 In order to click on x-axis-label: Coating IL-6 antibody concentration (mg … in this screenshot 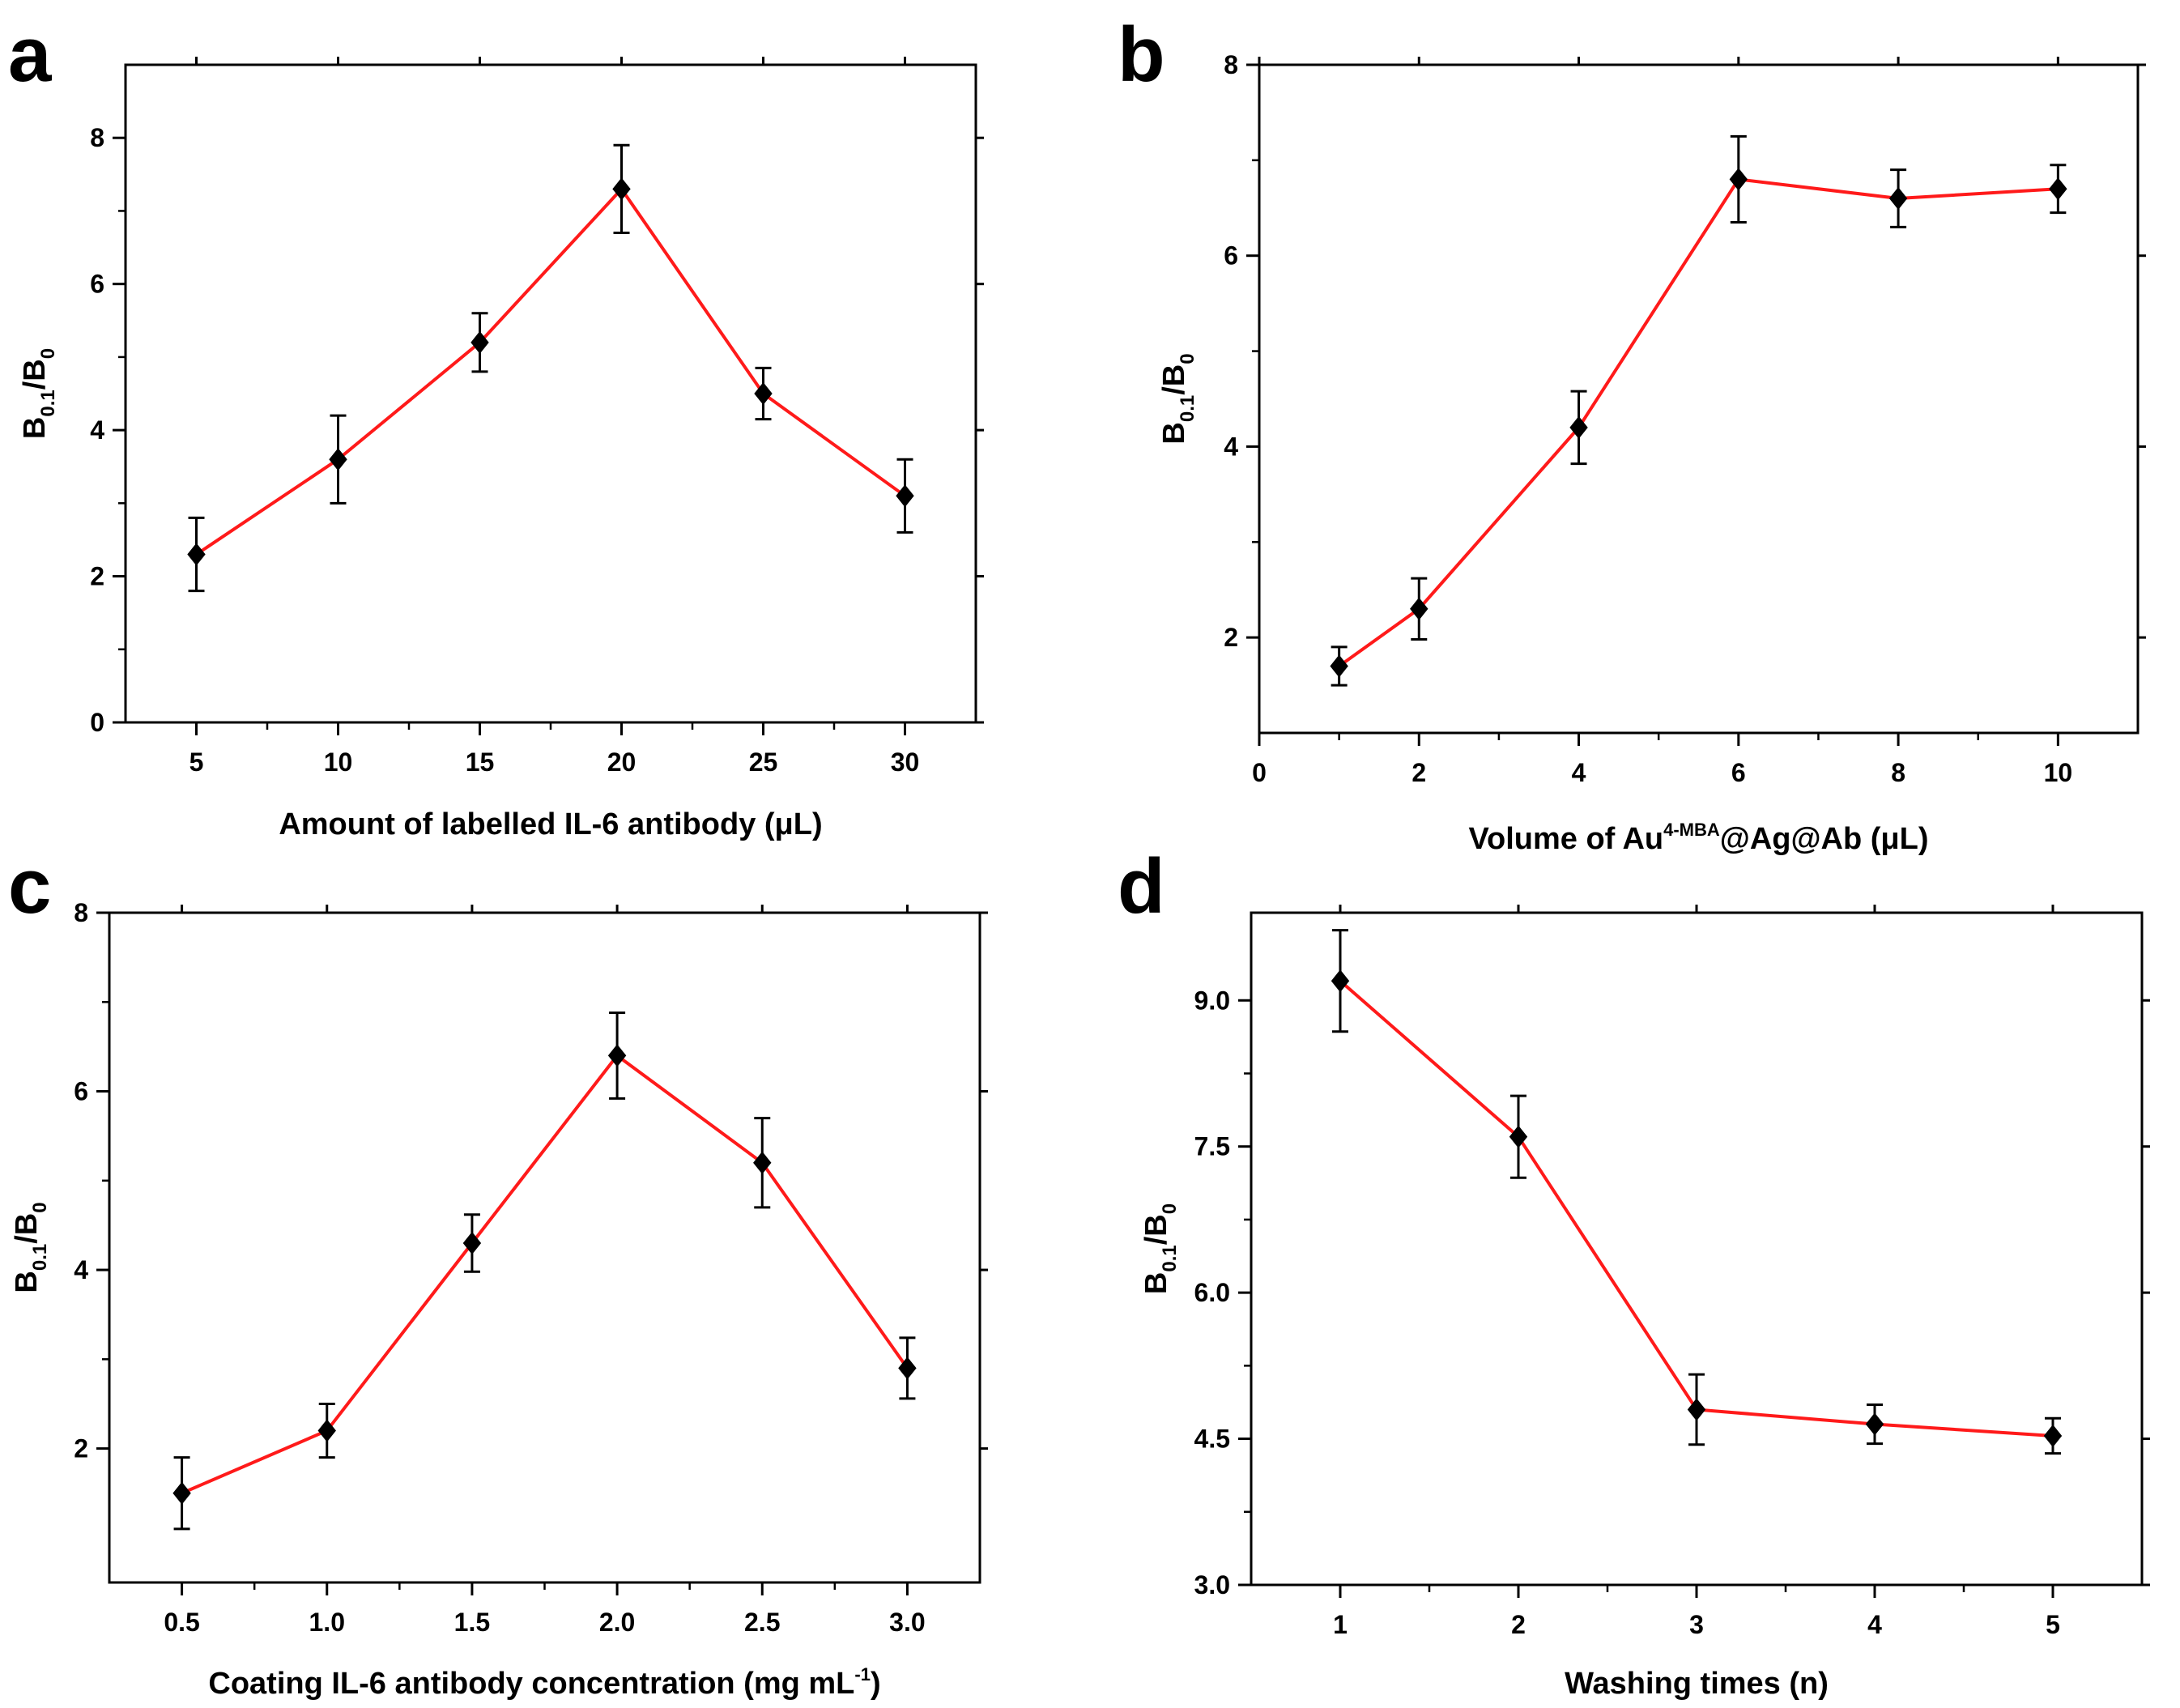, I will do `click(544, 1683)`.